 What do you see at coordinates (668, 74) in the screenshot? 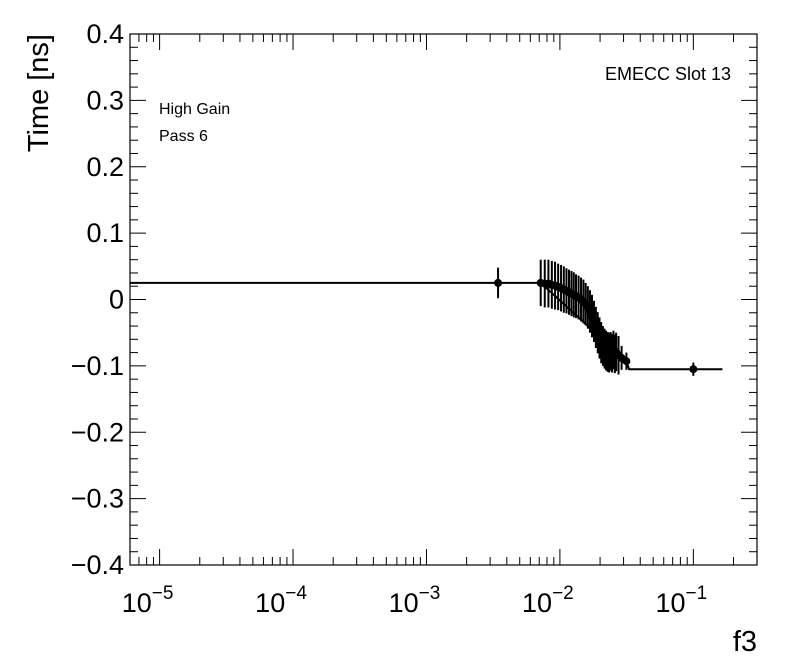
I see `annotation-slot: EMECC Slot 13` at bounding box center [668, 74].